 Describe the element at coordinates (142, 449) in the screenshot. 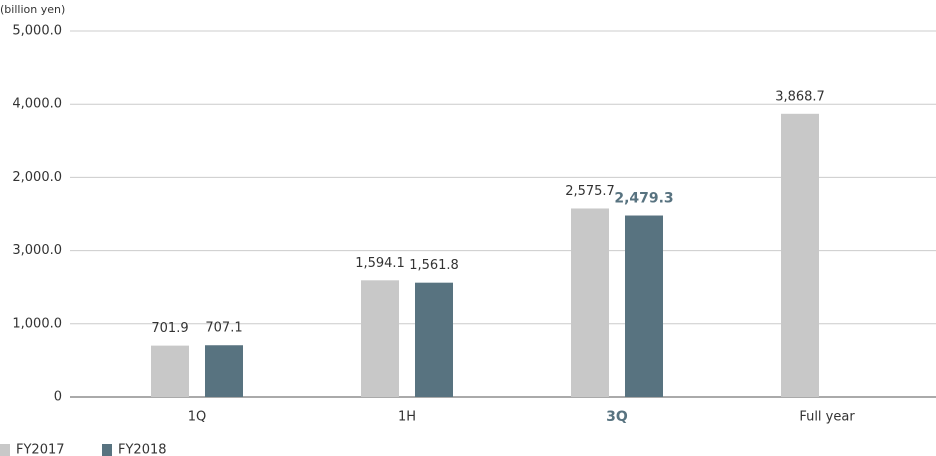

I see `legend-label: FY2018` at that location.